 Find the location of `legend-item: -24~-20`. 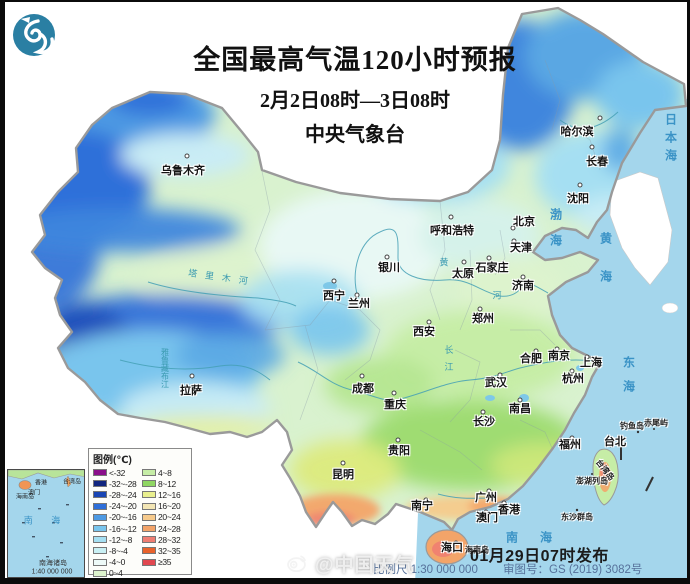

legend-item: -24~-20 is located at coordinates (117, 506).